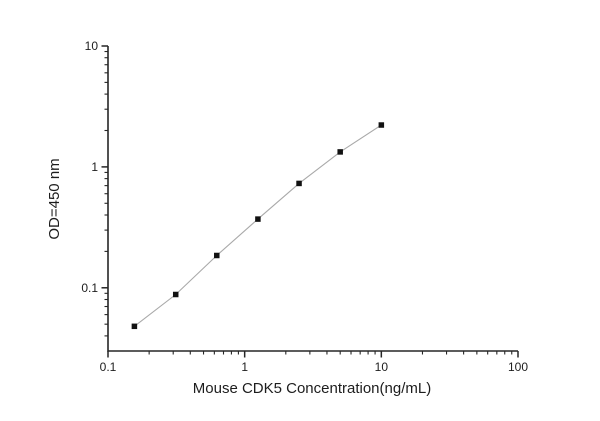 The width and height of the screenshot is (600, 421). Describe the element at coordinates (244, 367) in the screenshot. I see `x-axis-tick-label: 1` at that location.